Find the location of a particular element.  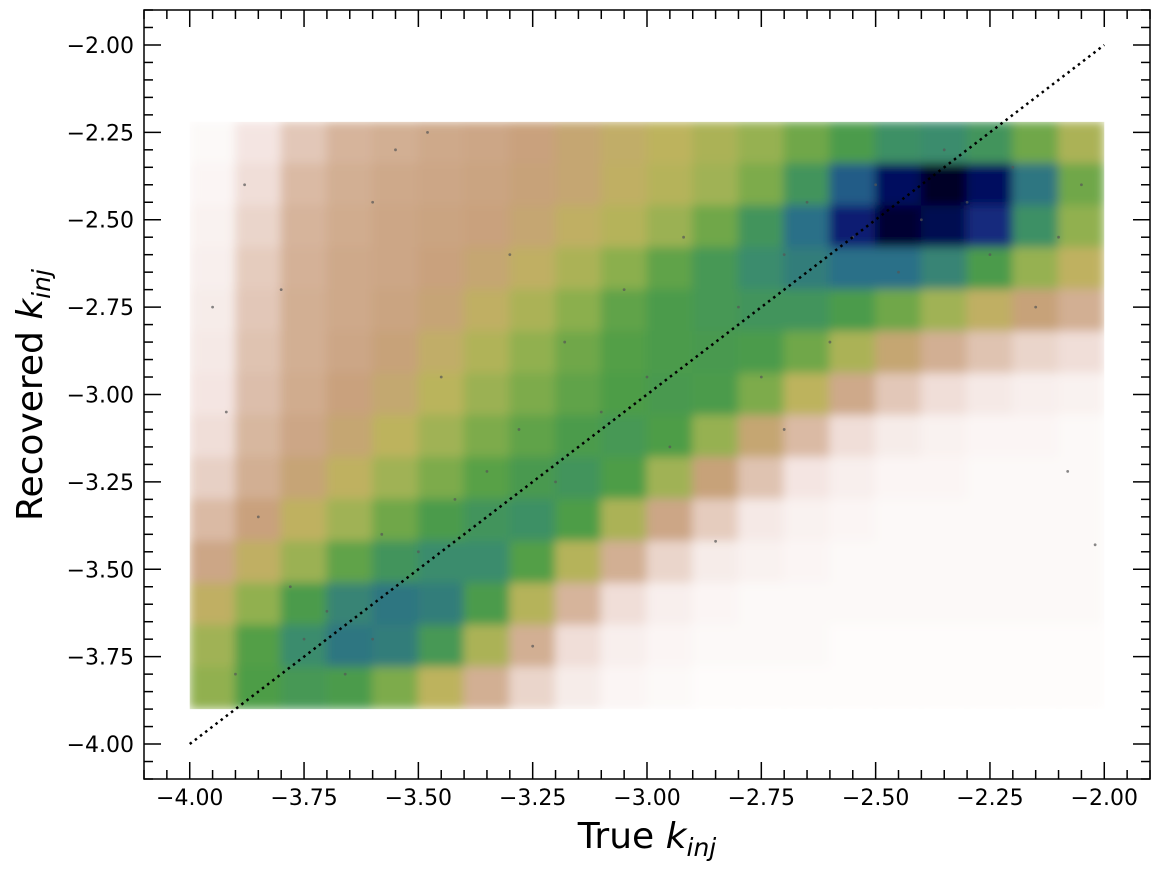

x-tick-label: −2.25 is located at coordinates (989, 798).